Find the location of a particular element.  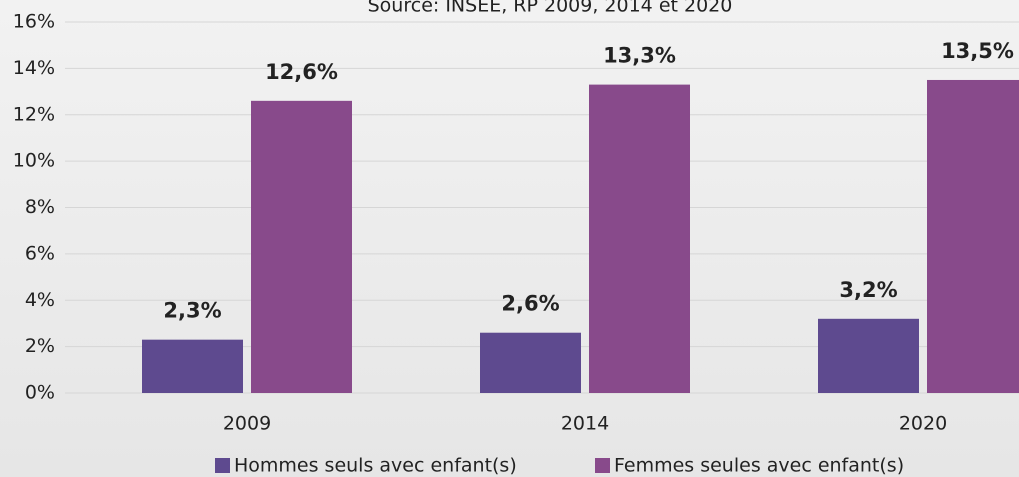

y-tick-label: 10% is located at coordinates (34, 161).